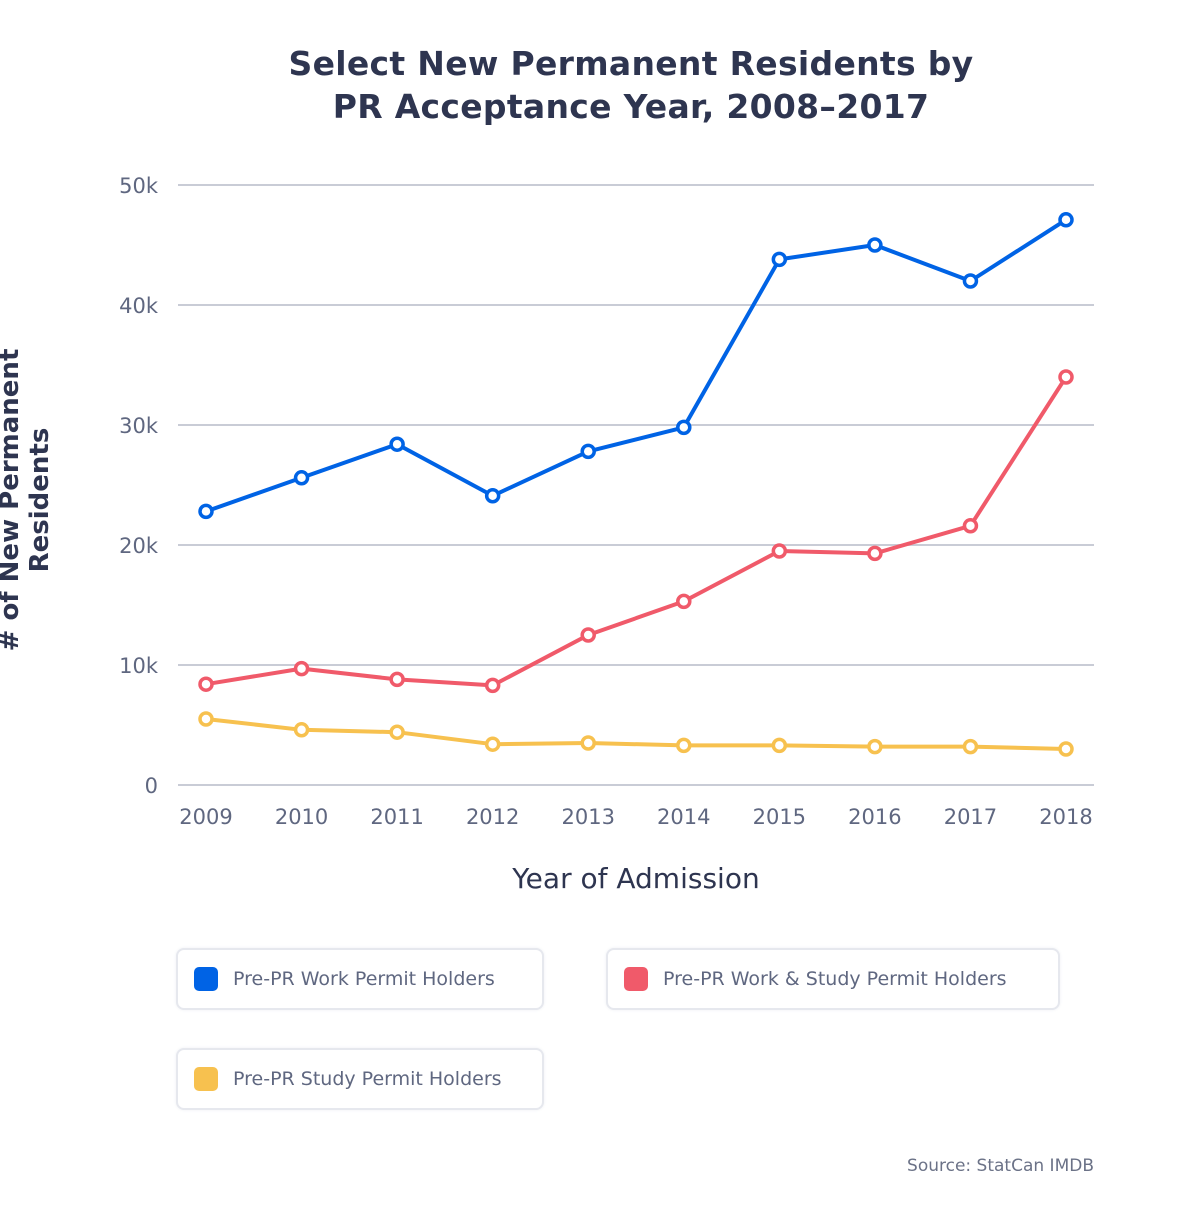 The height and width of the screenshot is (1232, 1200). I want to click on legend-swatch-yellow, so click(206, 1079).